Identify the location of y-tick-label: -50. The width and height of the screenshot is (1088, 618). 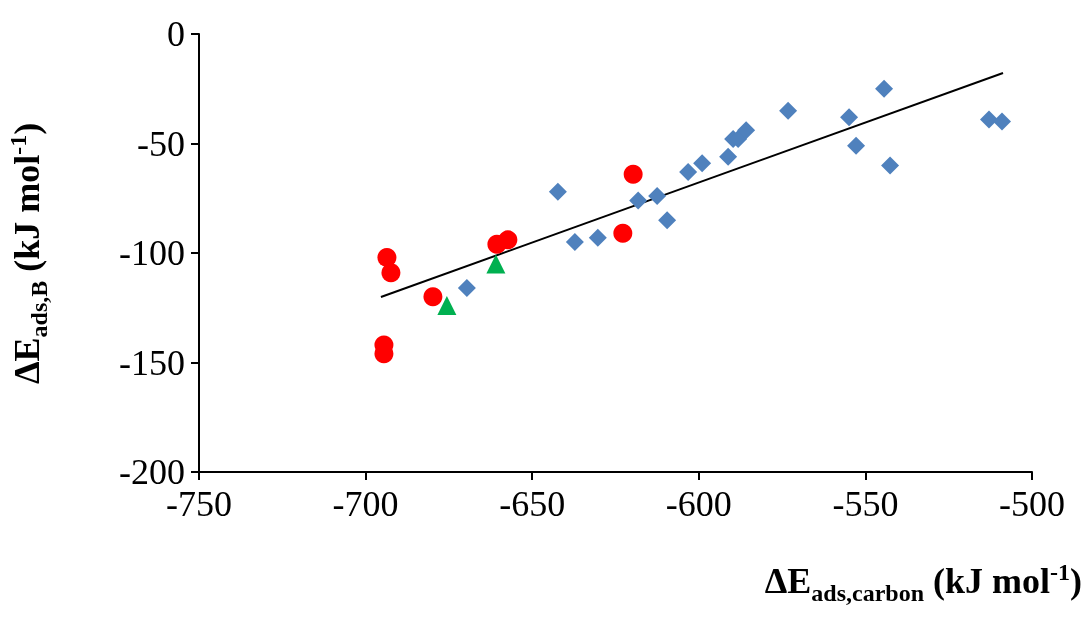
(161, 143).